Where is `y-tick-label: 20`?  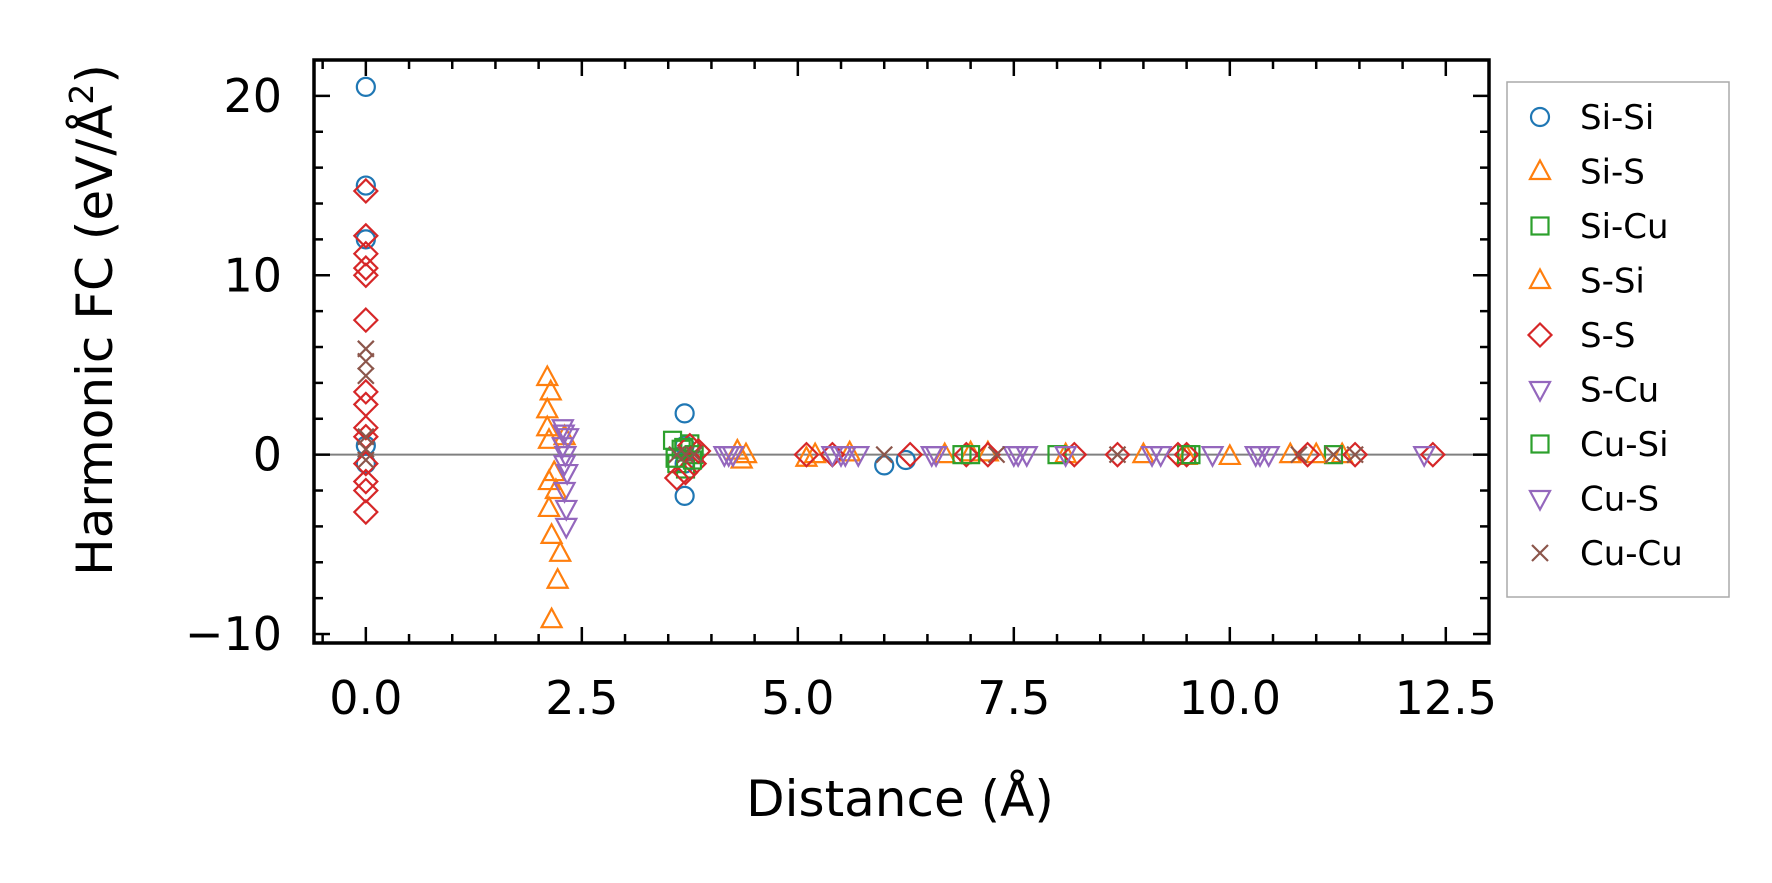
y-tick-label: 20 is located at coordinates (252, 96).